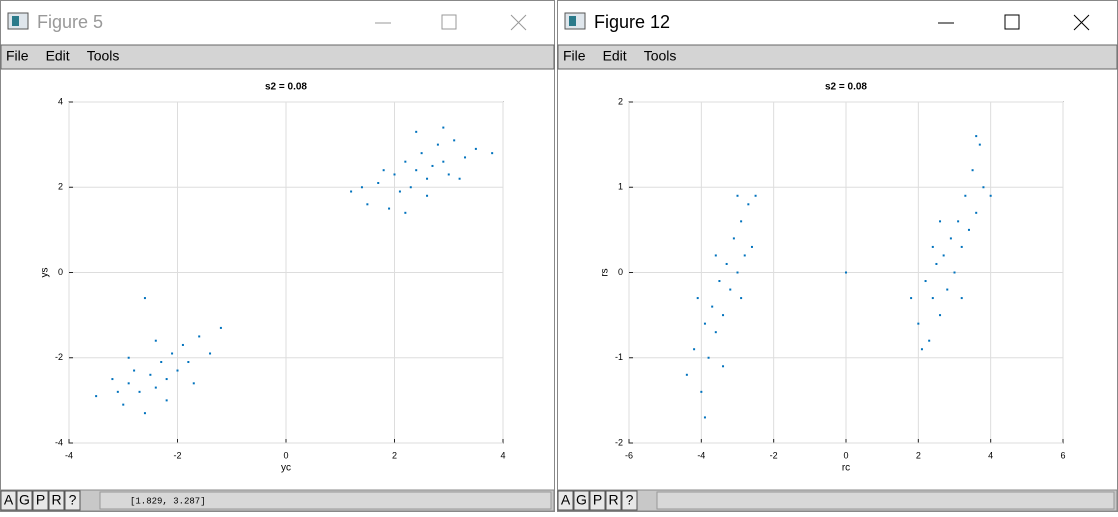  Describe the element at coordinates (846, 468) in the screenshot. I see `x-axis-label: rc` at that location.